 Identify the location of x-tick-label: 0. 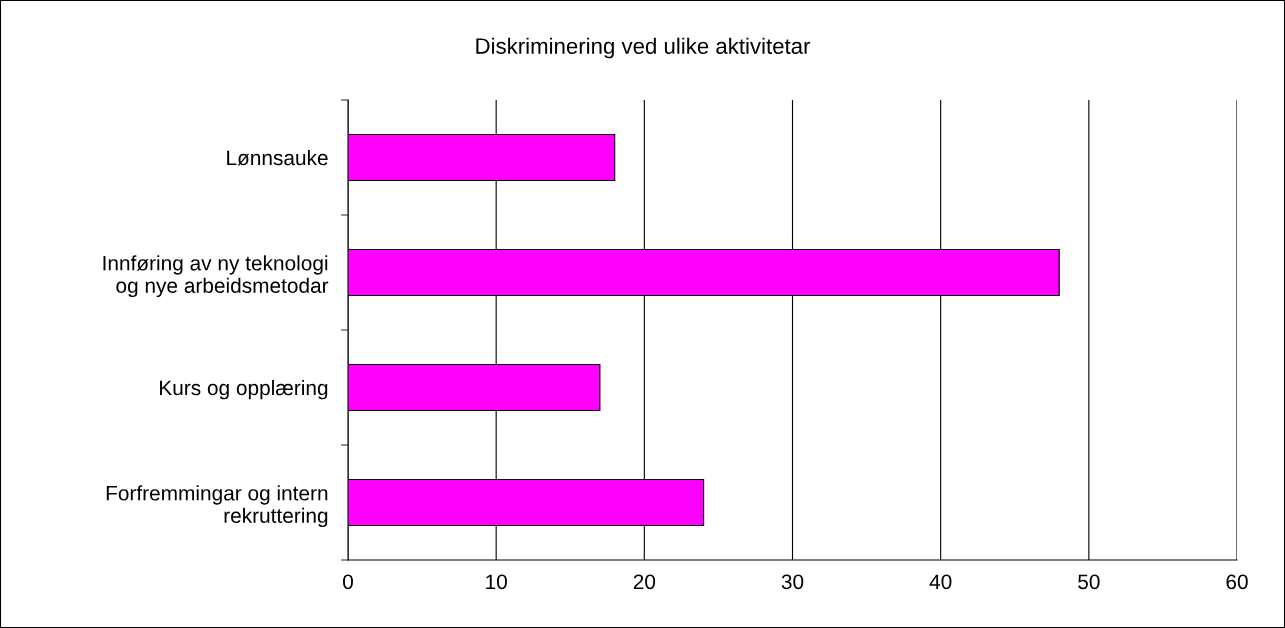
(348, 582).